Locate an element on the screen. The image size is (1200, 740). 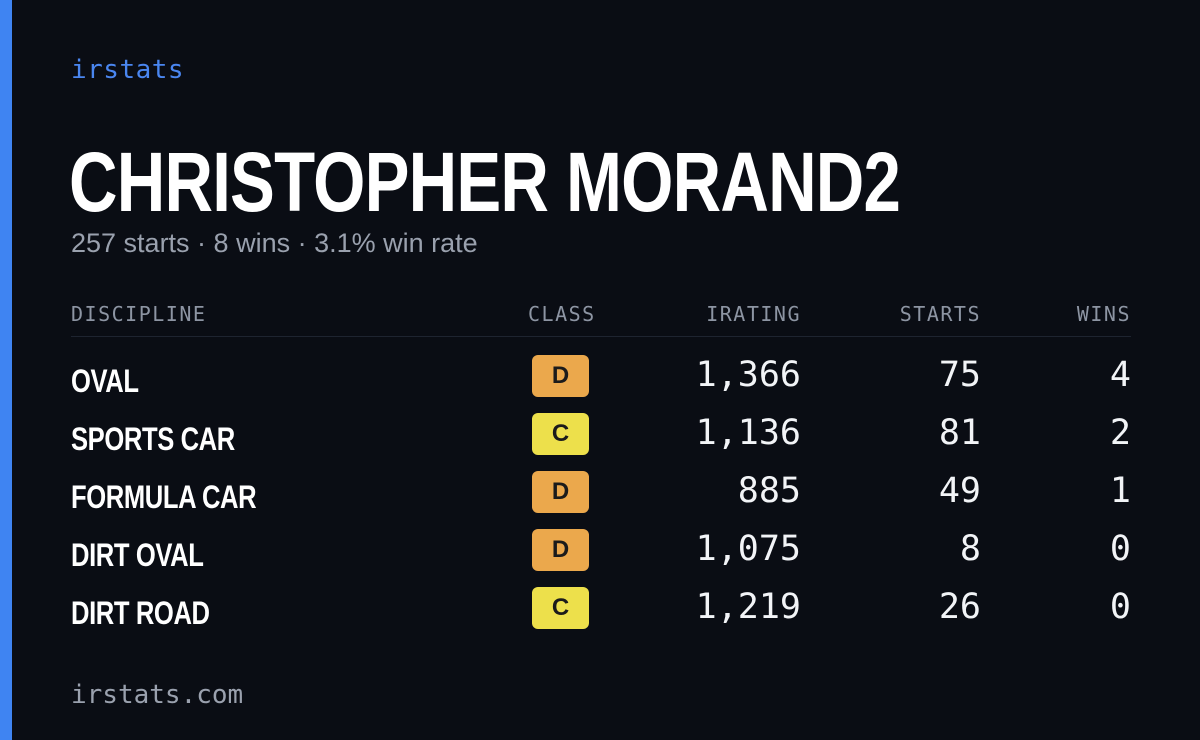
discipline-name: DIRT OVAL is located at coordinates (137, 555).